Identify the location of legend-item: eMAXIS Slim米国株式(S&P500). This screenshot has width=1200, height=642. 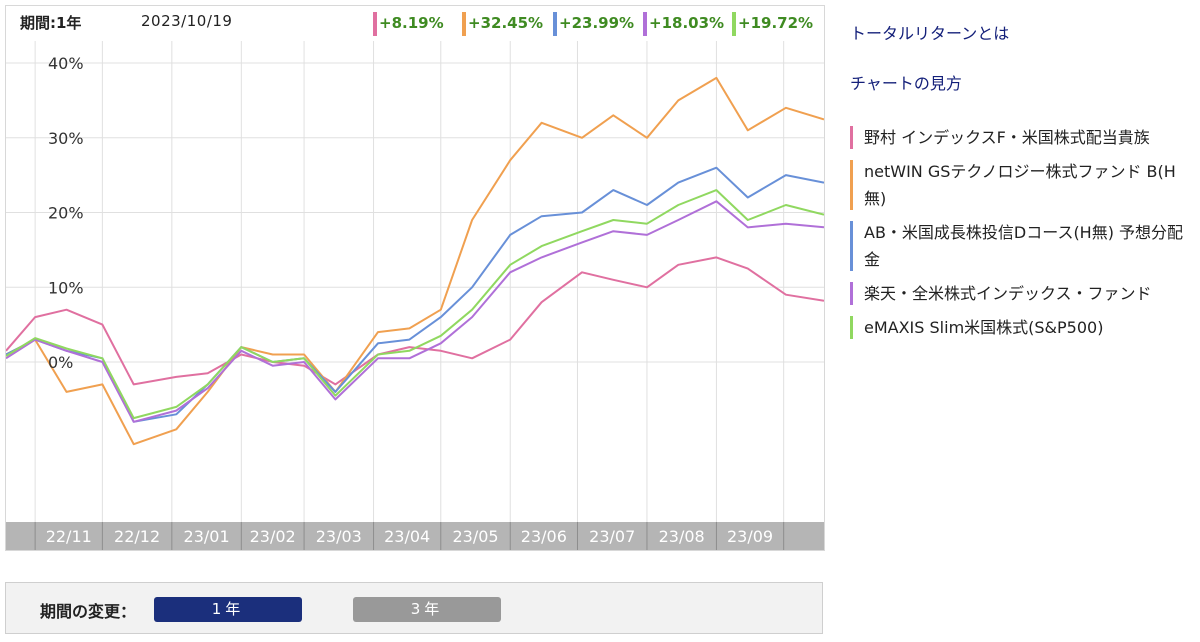
(1020, 327).